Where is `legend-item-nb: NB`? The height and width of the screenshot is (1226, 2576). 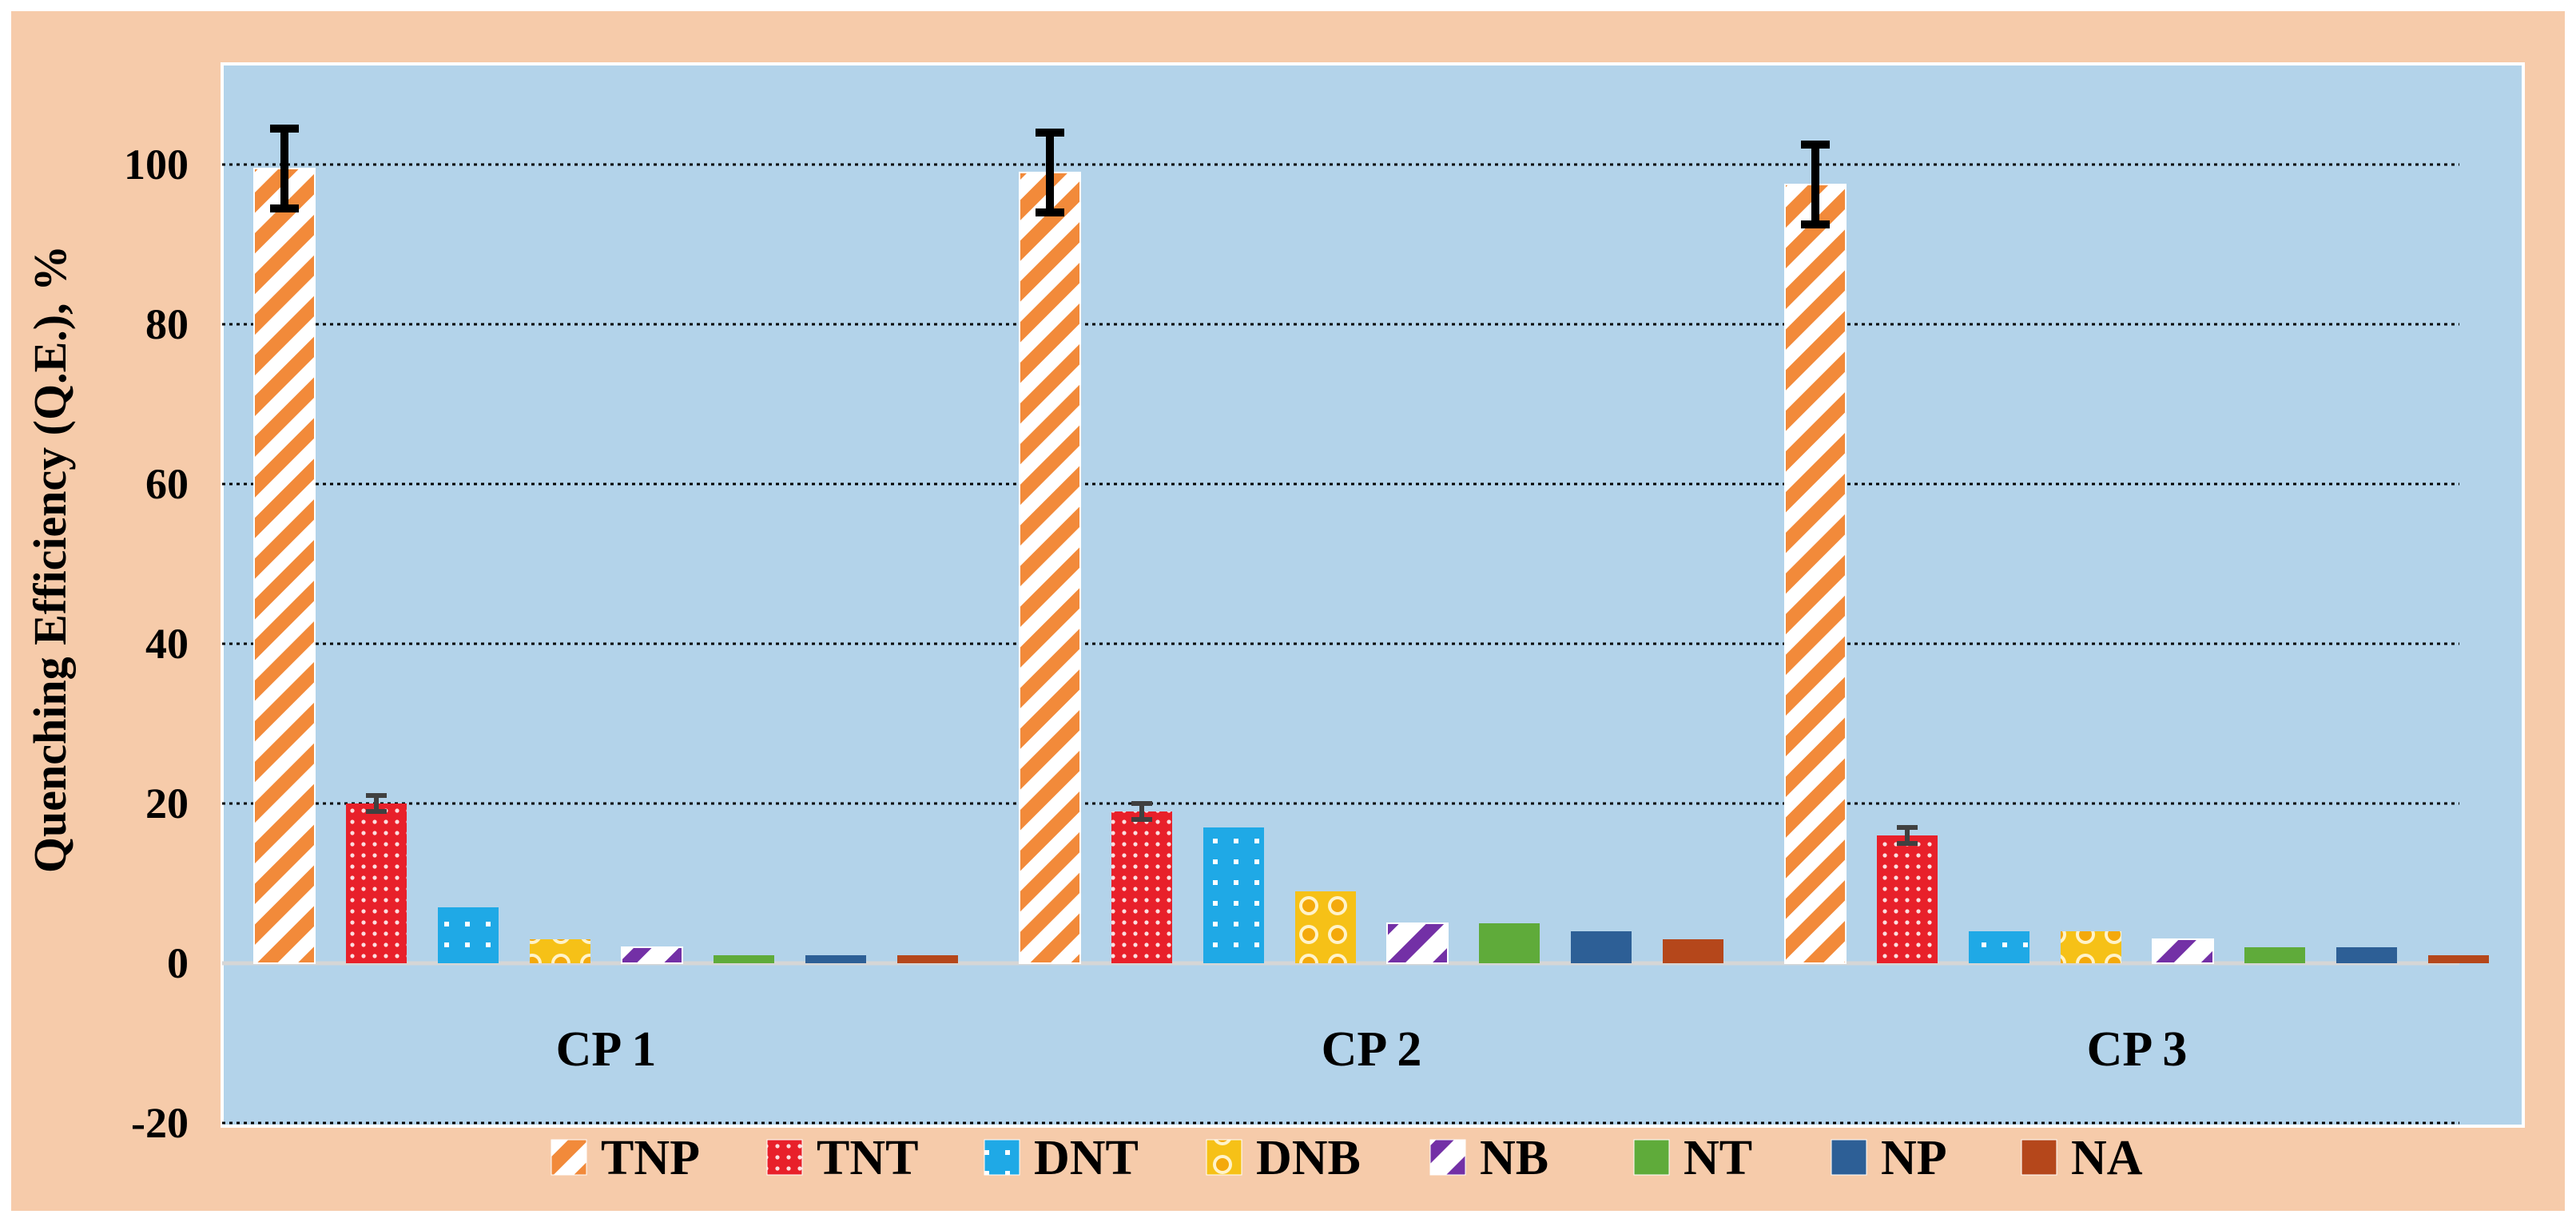 legend-item-nb: NB is located at coordinates (1488, 1158).